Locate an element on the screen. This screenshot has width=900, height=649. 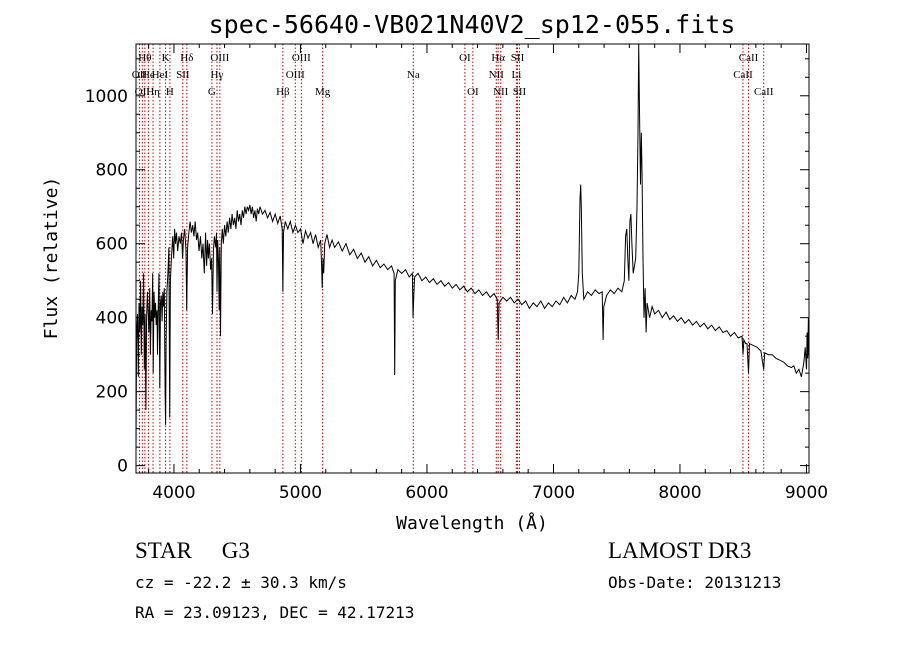
x-tick-label: 6000 is located at coordinates (426, 493).